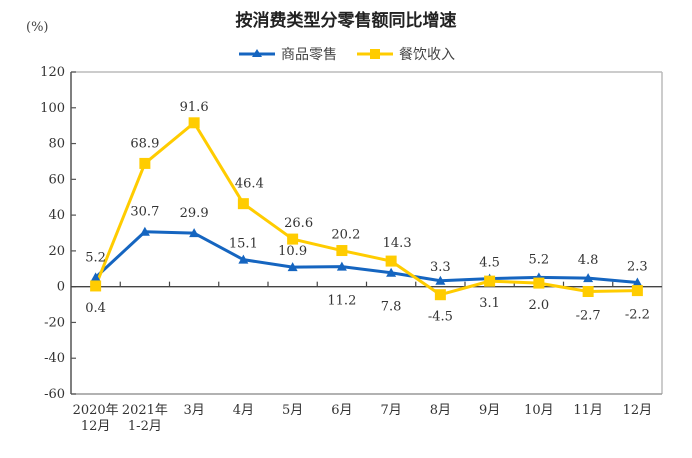 The height and width of the screenshot is (458, 692). I want to click on x-tick-label: 11月, so click(588, 410).